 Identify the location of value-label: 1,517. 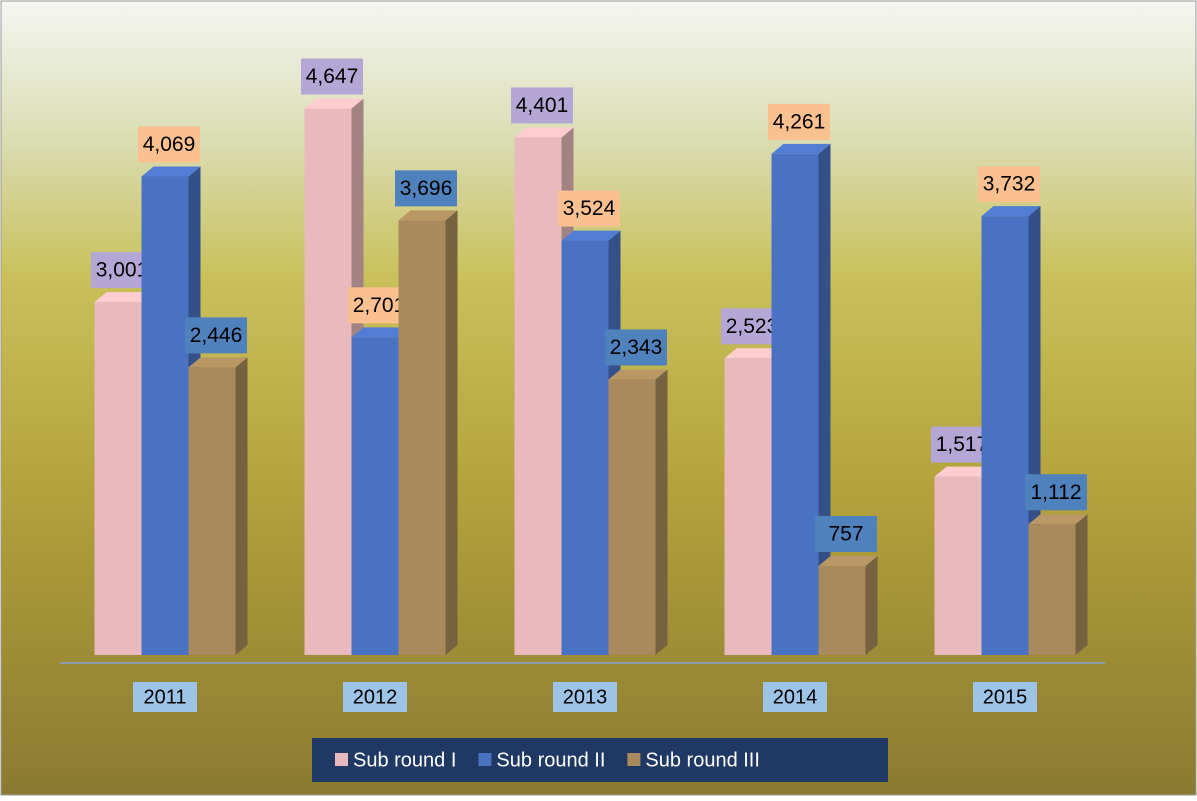
(962, 444).